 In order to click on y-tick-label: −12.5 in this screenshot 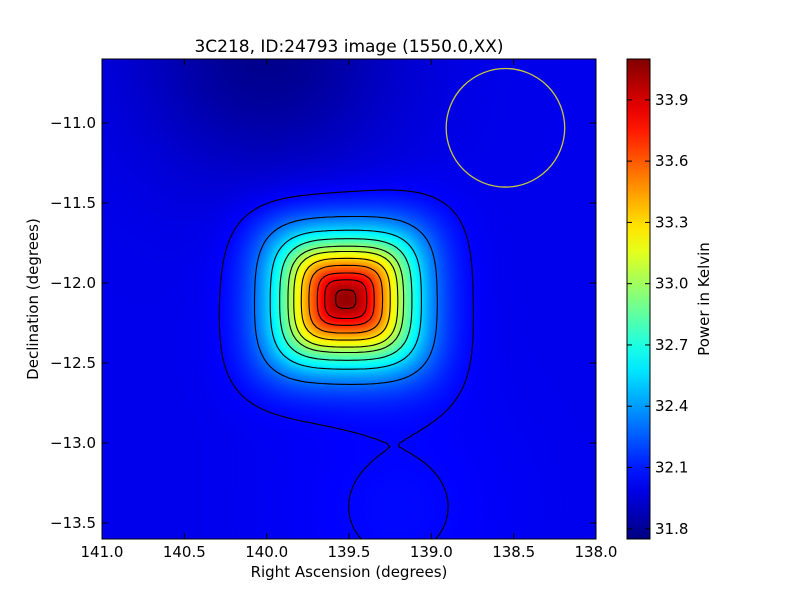, I will do `click(73, 363)`.